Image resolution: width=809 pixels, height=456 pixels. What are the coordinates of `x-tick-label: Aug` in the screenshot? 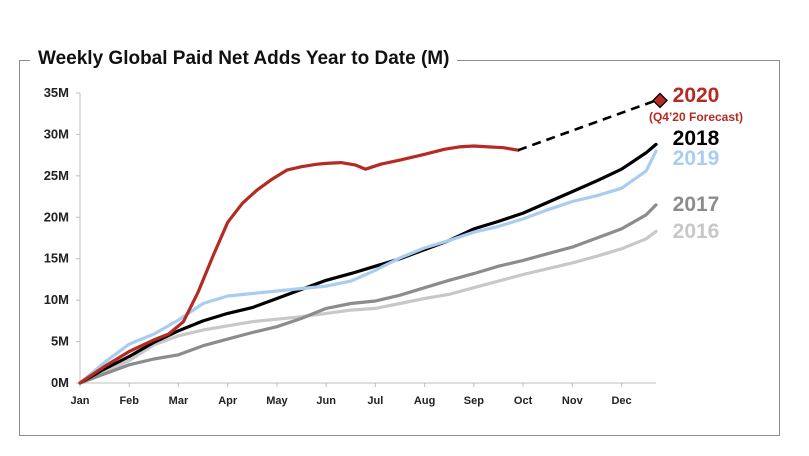 It's located at (424, 401).